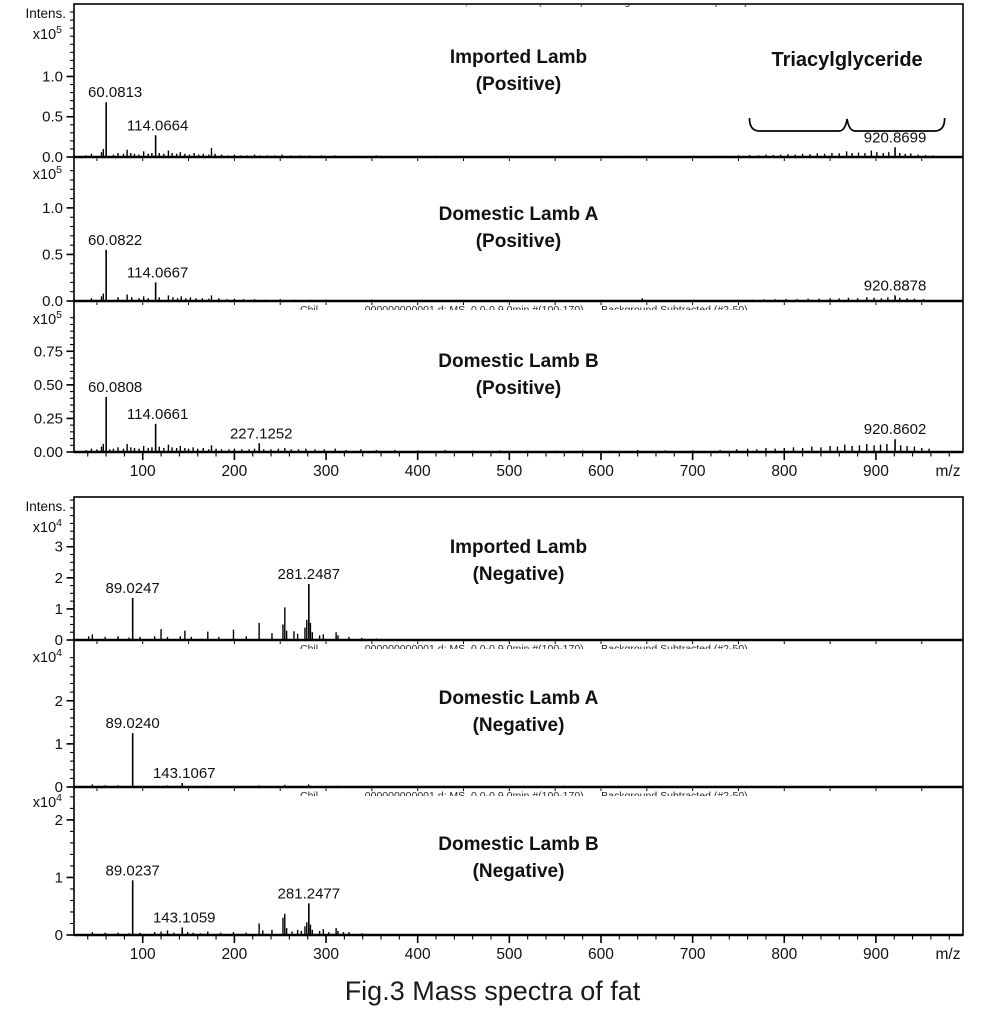  I want to click on triacylglyceride-bracket, so click(847, 124).